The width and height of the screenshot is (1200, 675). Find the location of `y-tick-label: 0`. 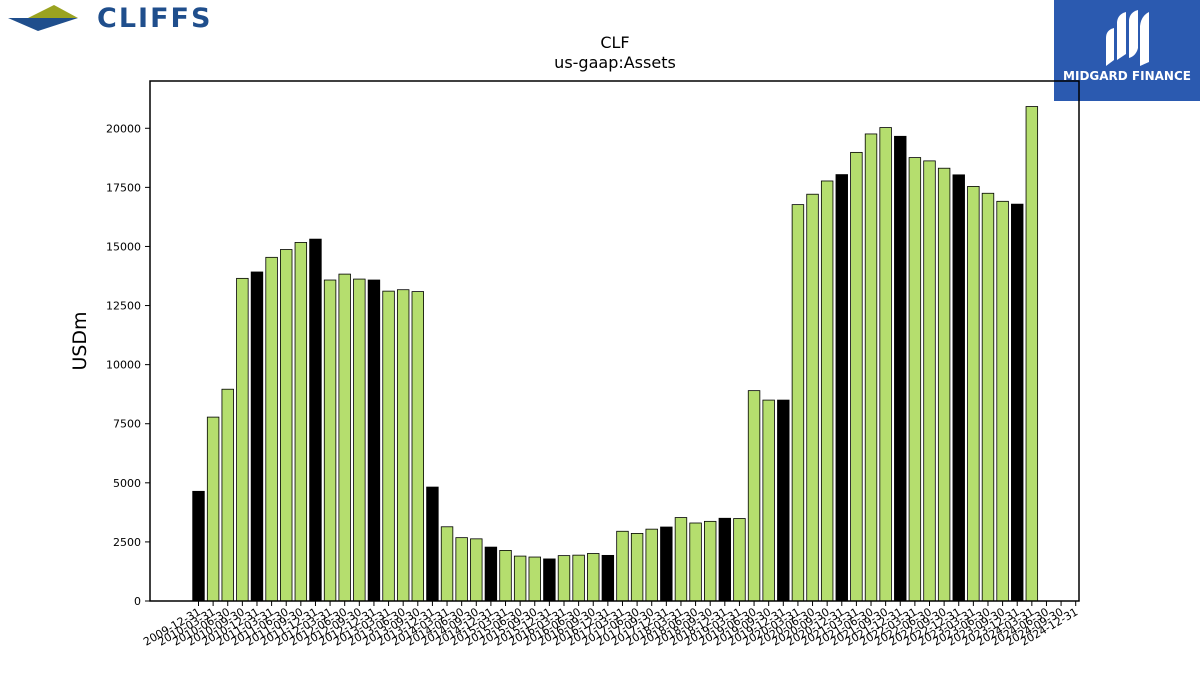

y-tick-label: 0 is located at coordinates (137, 601).